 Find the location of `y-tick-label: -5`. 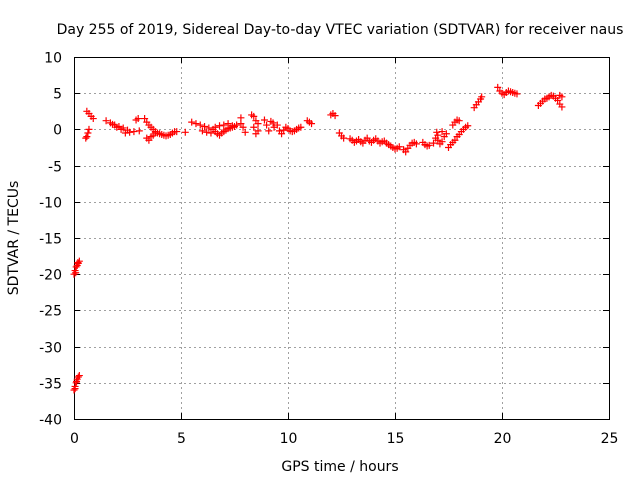

y-tick-label: -5 is located at coordinates (55, 168).